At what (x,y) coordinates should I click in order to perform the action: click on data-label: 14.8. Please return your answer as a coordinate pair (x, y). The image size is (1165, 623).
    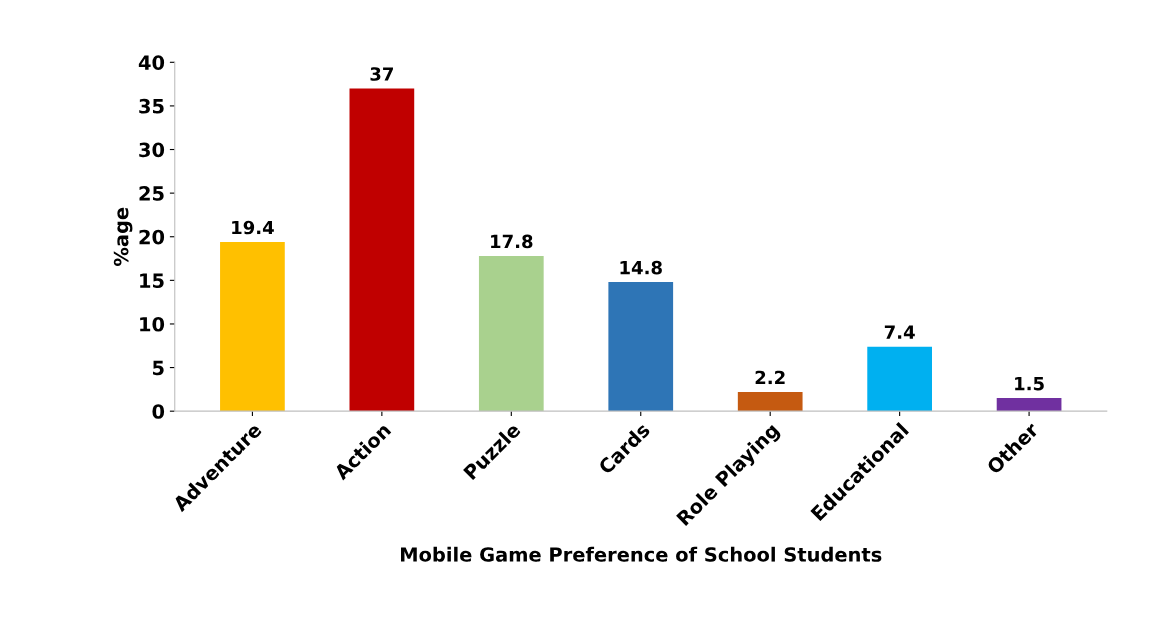
    Looking at the image, I should click on (641, 267).